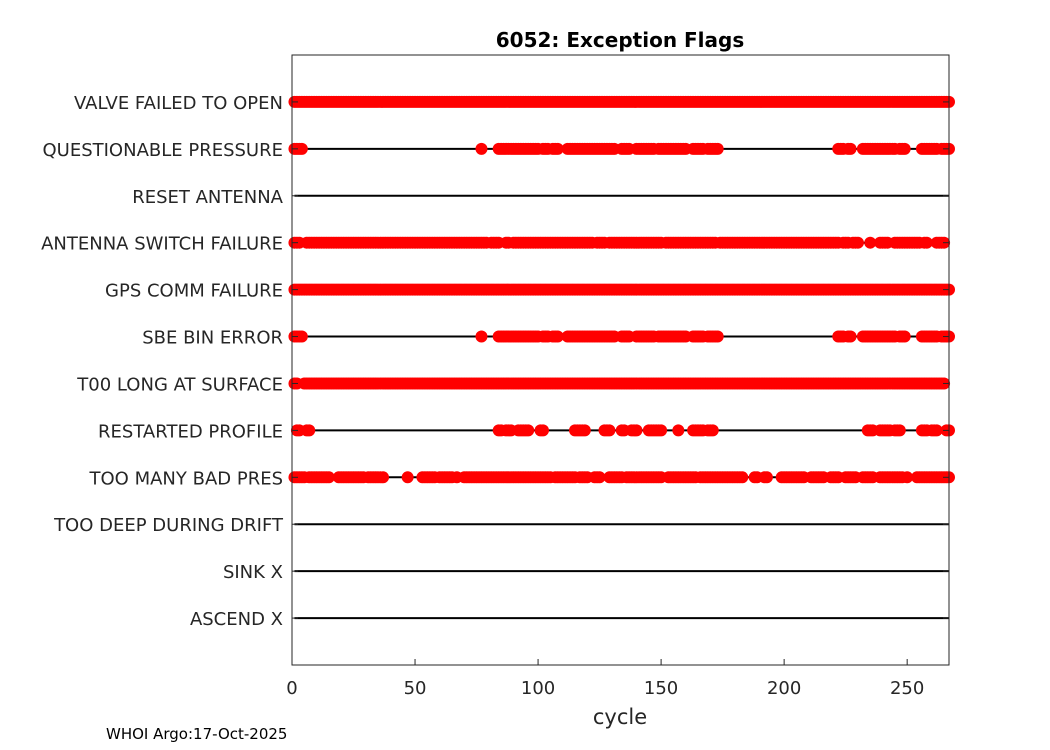 The height and width of the screenshot is (750, 1050). Describe the element at coordinates (179, 384) in the screenshot. I see `y-tick-label: T00 LONG AT SURFACE` at that location.